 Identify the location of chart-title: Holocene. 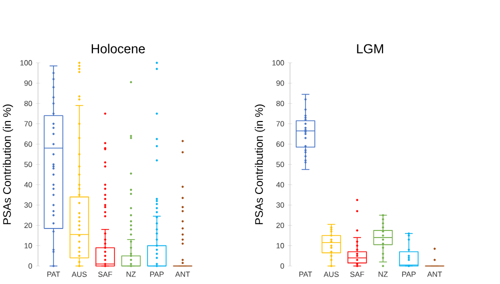
(118, 49).